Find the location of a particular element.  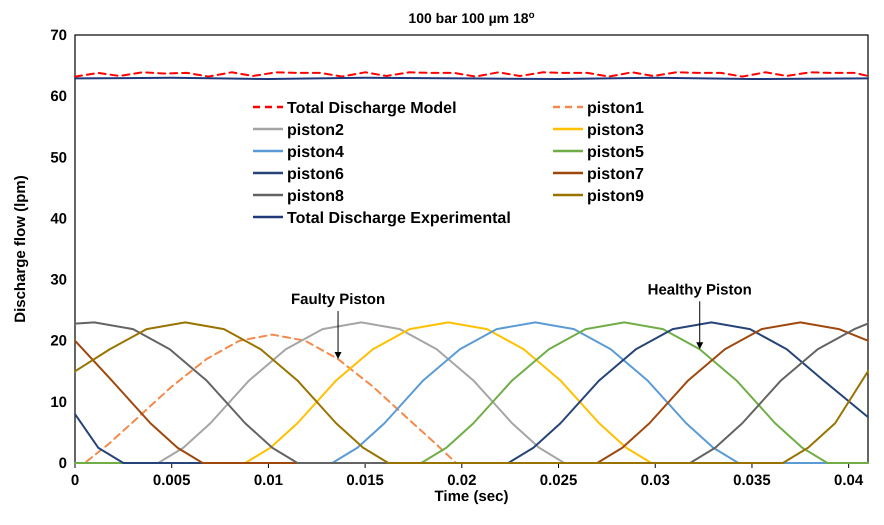

x-tick-label: 0.025 is located at coordinates (559, 480).